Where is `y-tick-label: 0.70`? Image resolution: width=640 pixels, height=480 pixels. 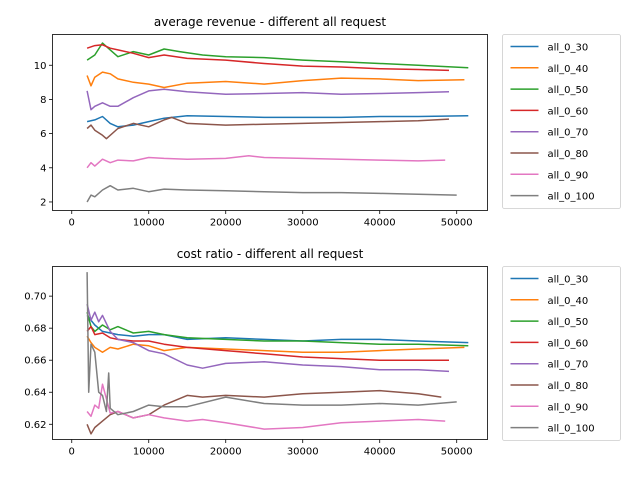
y-tick-label: 0.70 is located at coordinates (35, 297).